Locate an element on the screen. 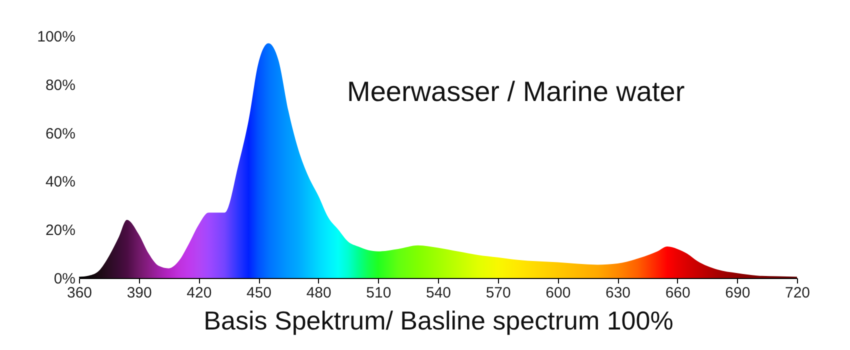 This screenshot has height=350, width=850. x-tick-label: 510 is located at coordinates (379, 293).